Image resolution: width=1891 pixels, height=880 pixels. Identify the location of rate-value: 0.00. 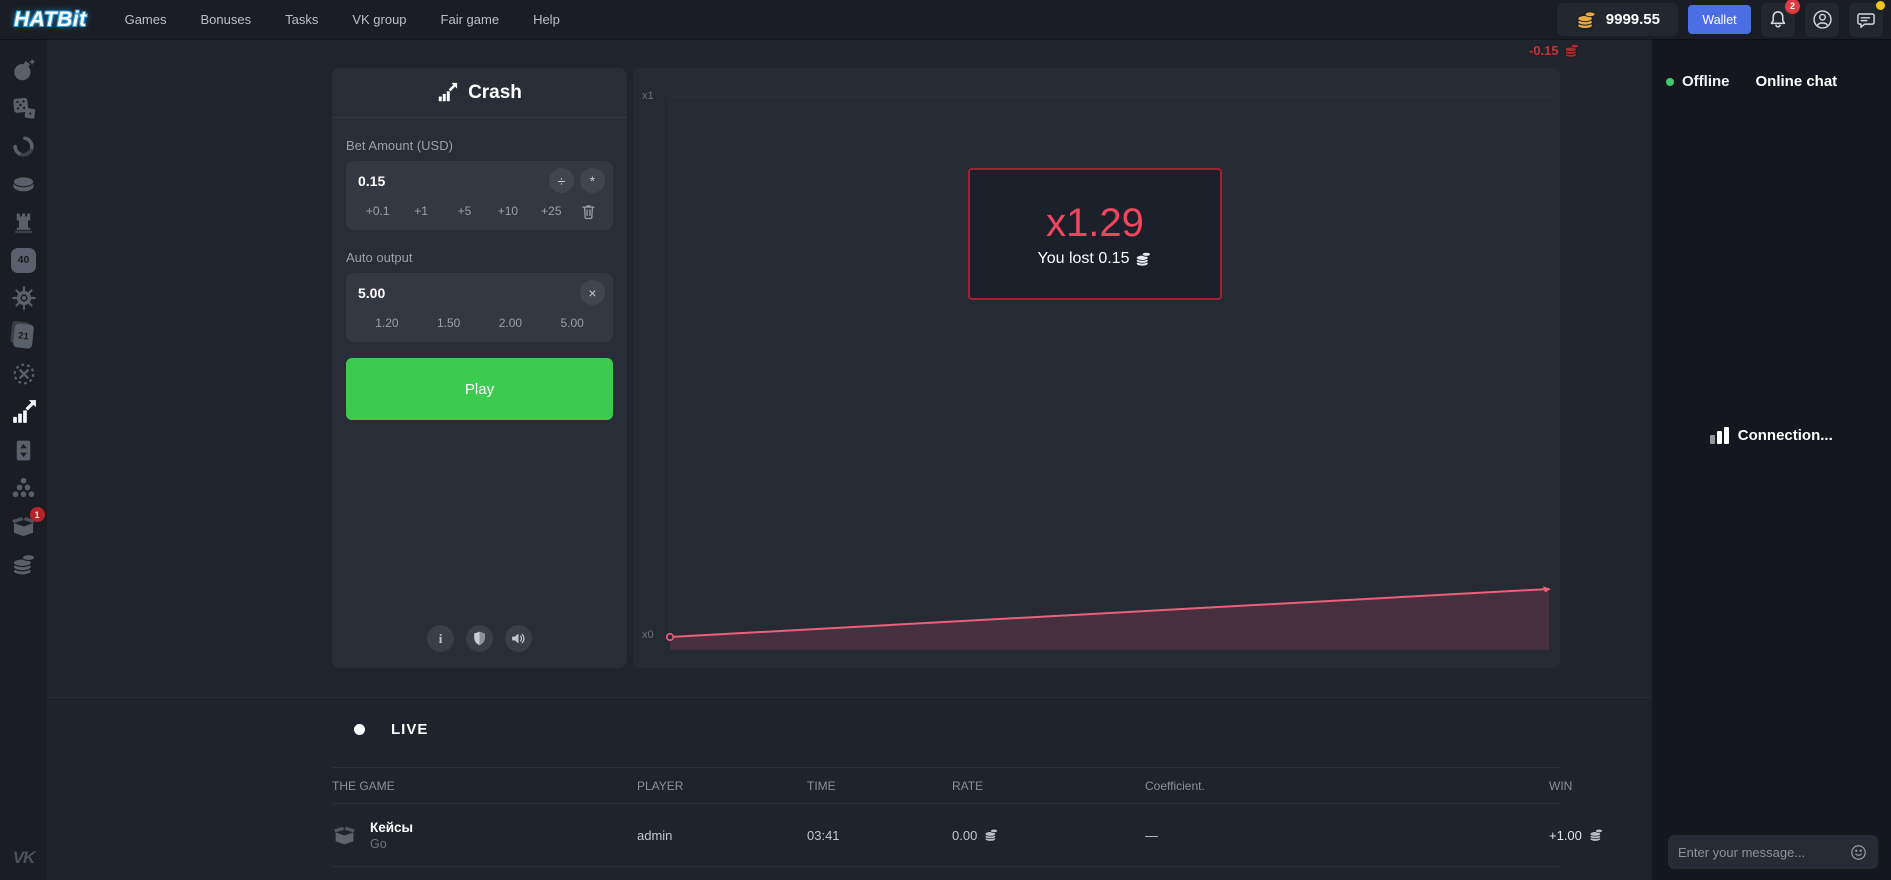
(965, 835).